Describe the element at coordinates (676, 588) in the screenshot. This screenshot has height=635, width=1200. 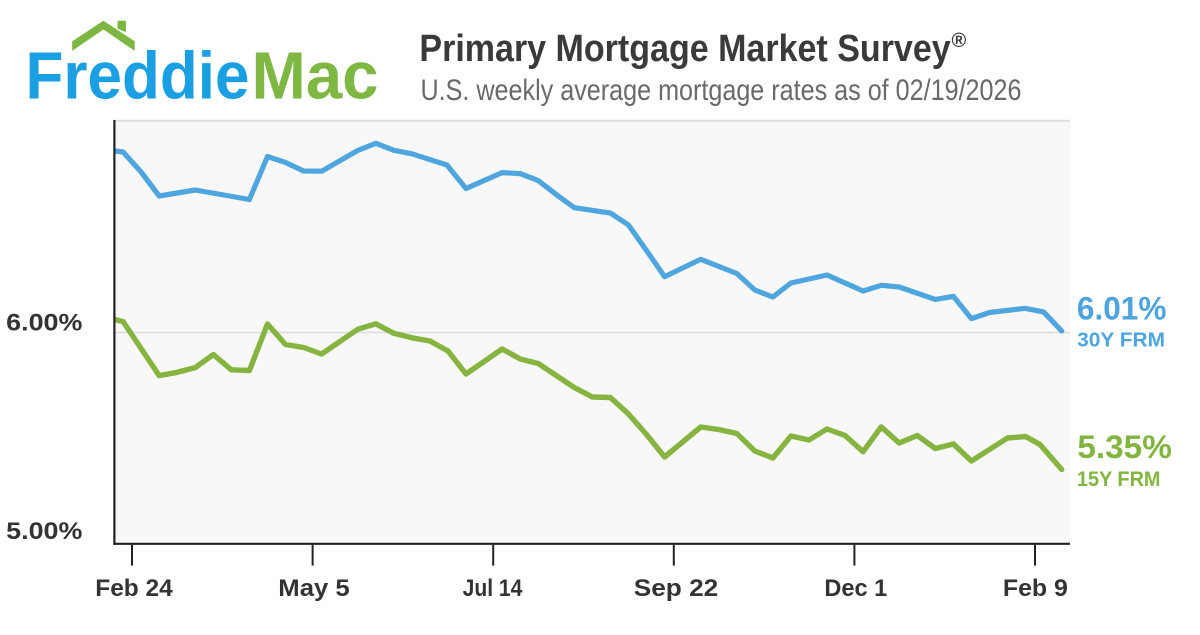
I see `svg-text: Sep 22` at that location.